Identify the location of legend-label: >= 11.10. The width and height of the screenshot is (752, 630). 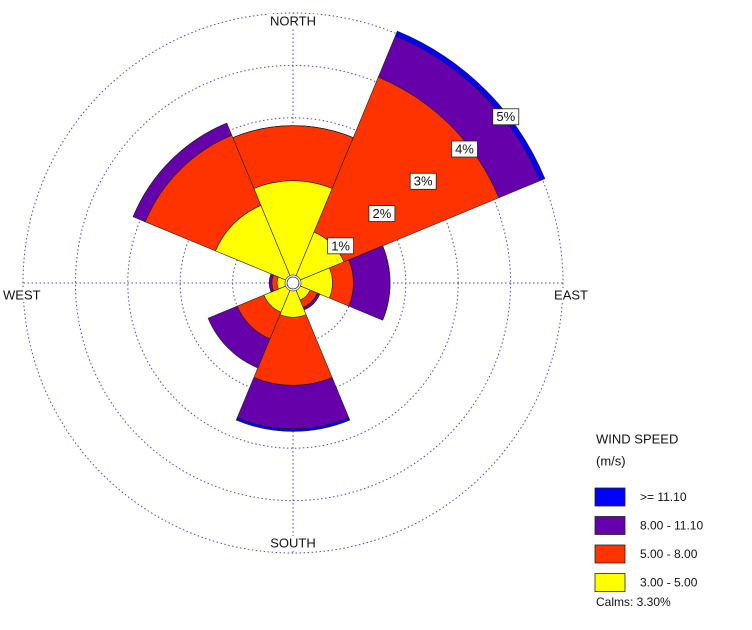
(663, 497).